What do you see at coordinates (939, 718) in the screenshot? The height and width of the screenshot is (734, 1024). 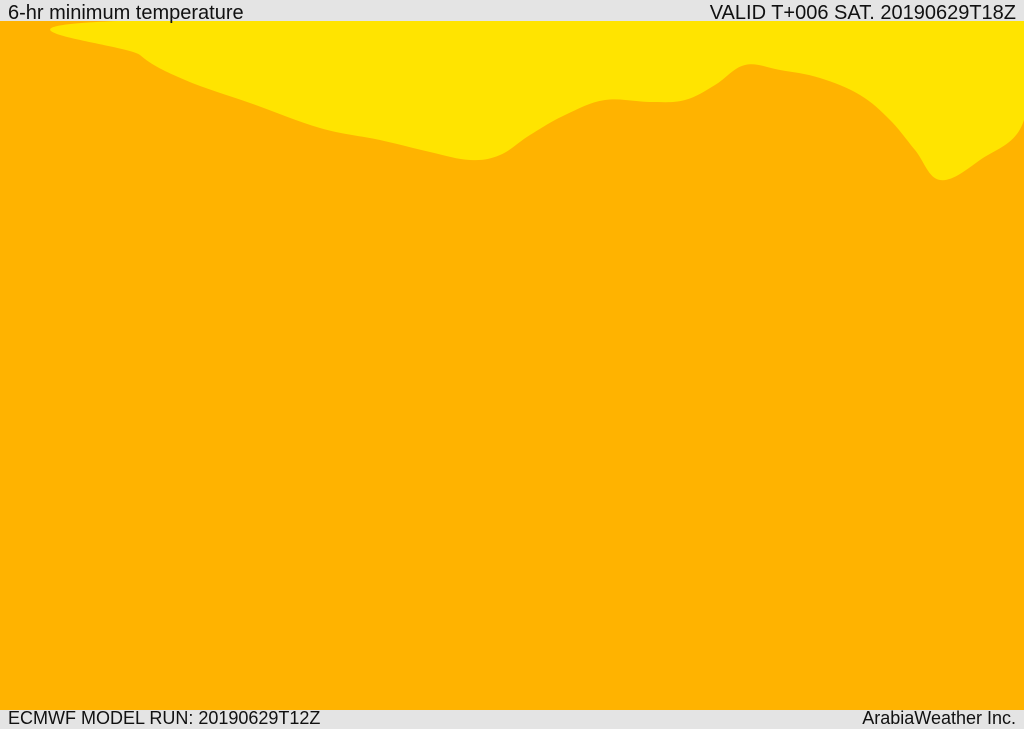 I see `svg-text: ArabiaWeather Inc.` at bounding box center [939, 718].